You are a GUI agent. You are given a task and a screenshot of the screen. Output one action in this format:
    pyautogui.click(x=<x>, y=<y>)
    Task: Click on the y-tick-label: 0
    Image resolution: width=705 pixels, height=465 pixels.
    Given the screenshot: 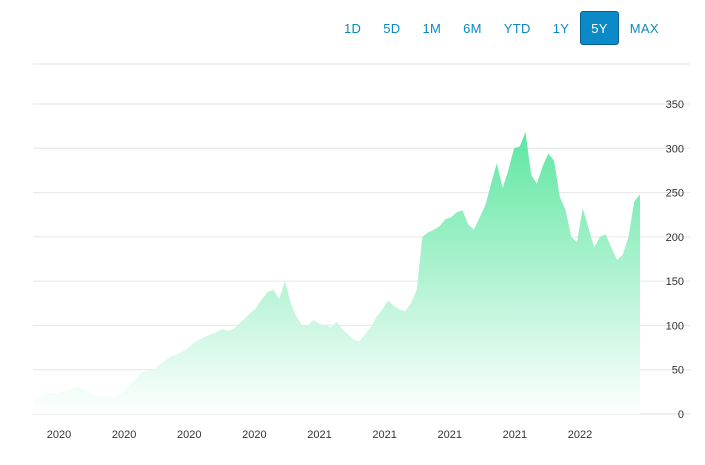 What is the action you would take?
    pyautogui.click(x=681, y=415)
    